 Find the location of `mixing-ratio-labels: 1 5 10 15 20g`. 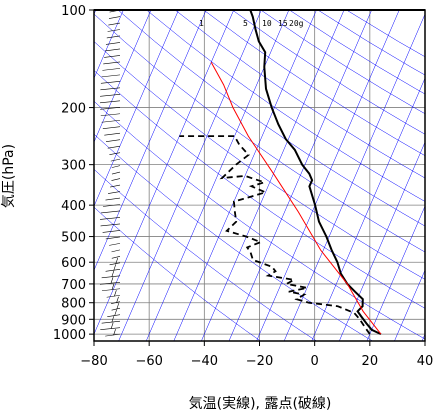

mixing-ratio-labels: 1 5 10 15 20g is located at coordinates (251, 23).